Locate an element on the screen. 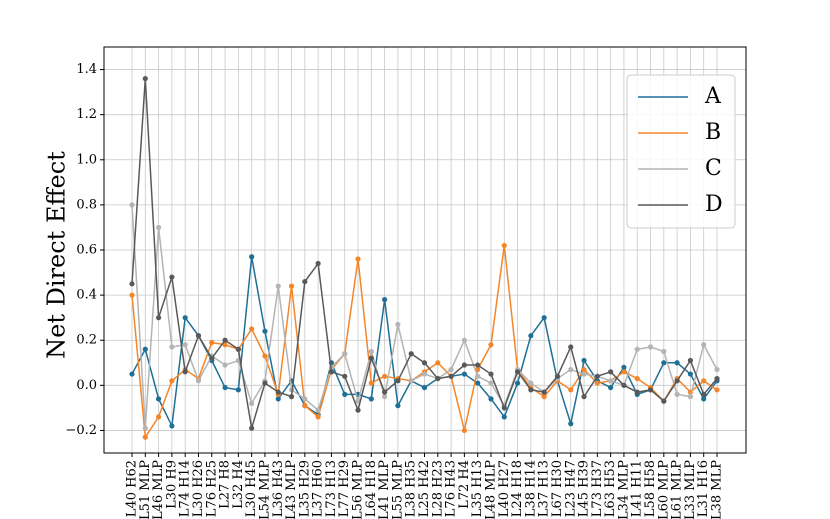  y-tick-label: 0.2 is located at coordinates (86, 340).